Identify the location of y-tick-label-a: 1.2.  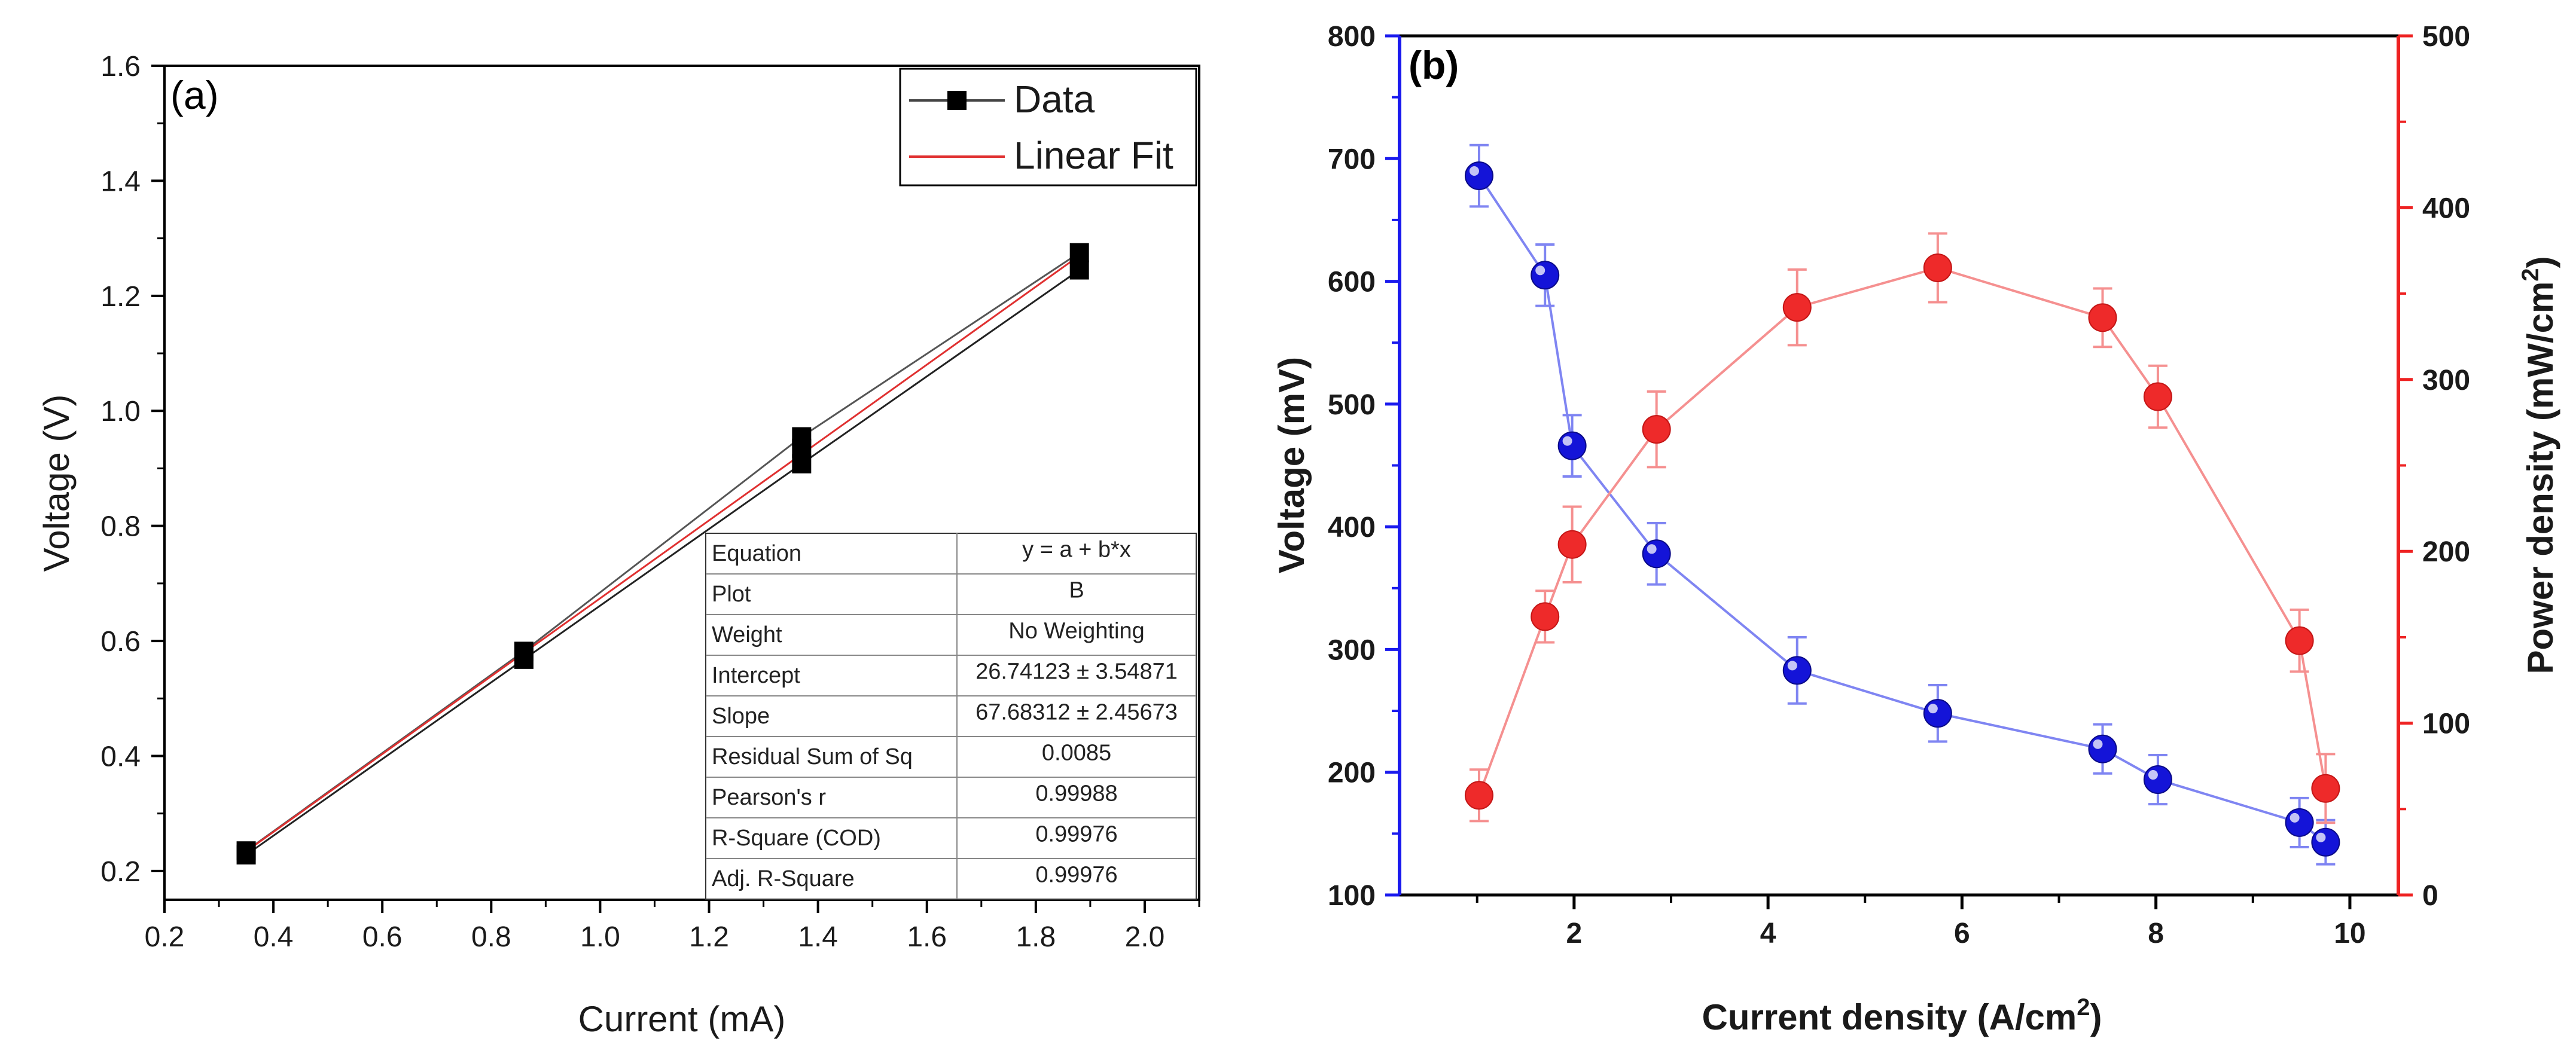
(121, 297).